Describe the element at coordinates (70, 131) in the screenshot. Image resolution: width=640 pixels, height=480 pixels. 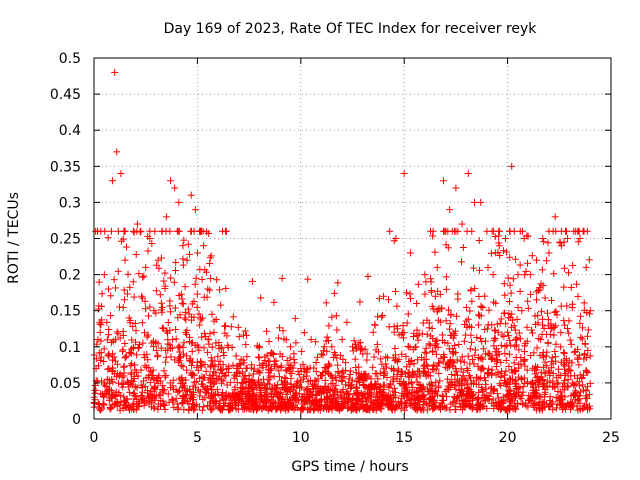
I see `y-tick-label: 0.4` at that location.